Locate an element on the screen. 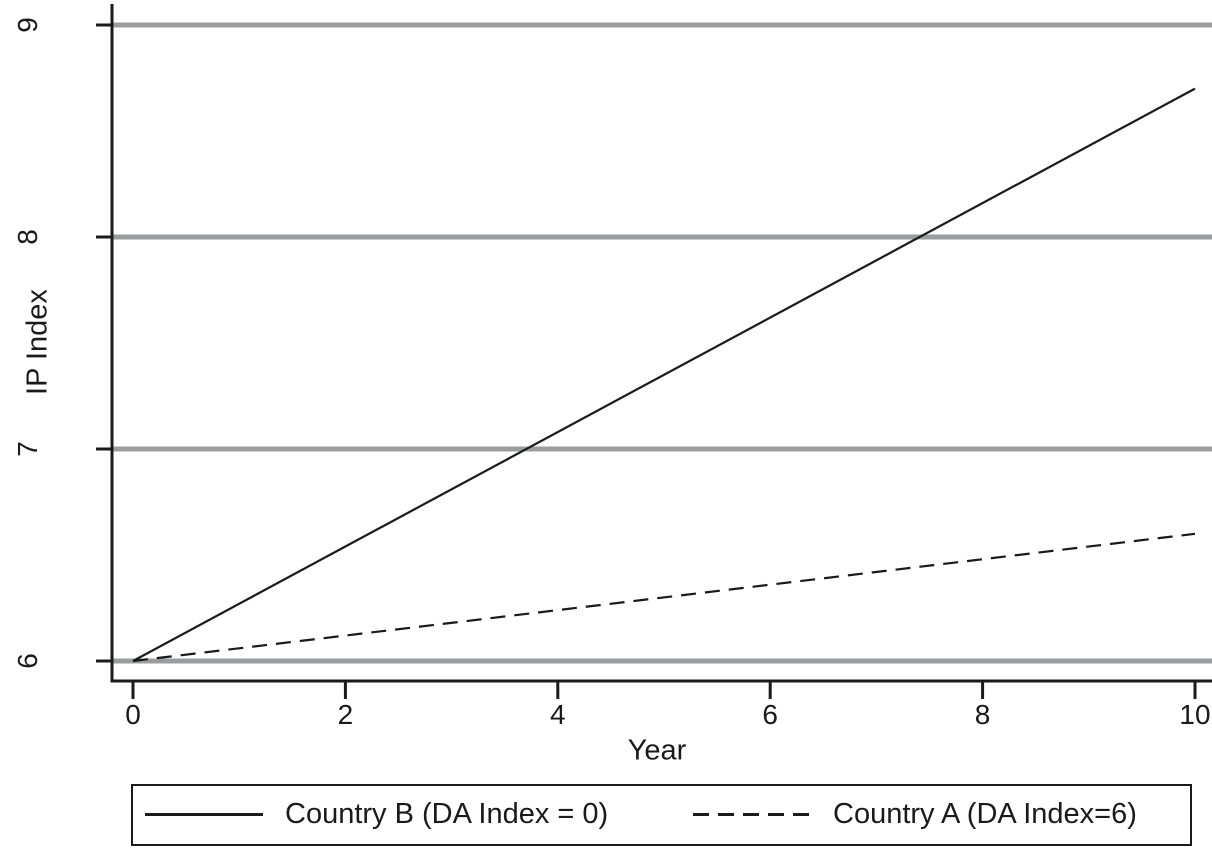 The image size is (1212, 863). x-tick-label: 2 is located at coordinates (345, 714).